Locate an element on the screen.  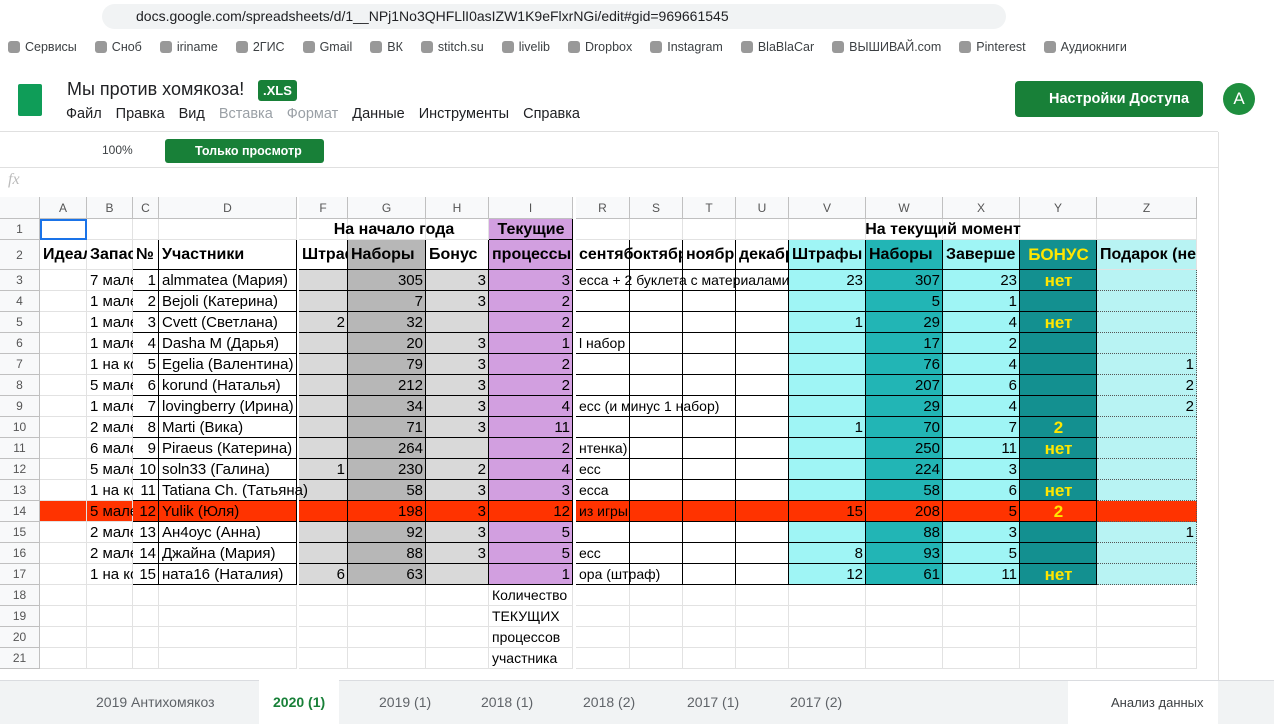
sheet-tab: 2017 (1) is located at coordinates (713, 702).